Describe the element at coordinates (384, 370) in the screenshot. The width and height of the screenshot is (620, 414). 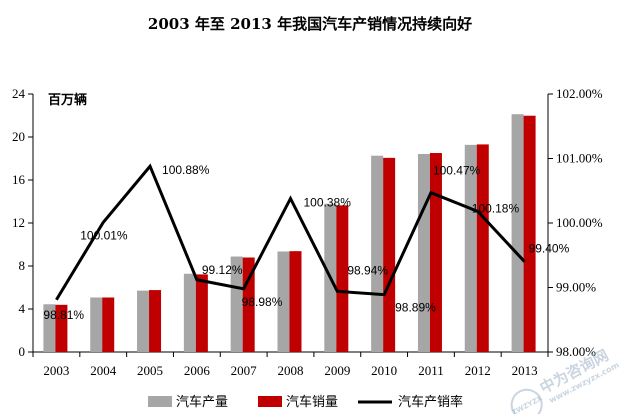
I see `x-tick-label: 2010` at that location.